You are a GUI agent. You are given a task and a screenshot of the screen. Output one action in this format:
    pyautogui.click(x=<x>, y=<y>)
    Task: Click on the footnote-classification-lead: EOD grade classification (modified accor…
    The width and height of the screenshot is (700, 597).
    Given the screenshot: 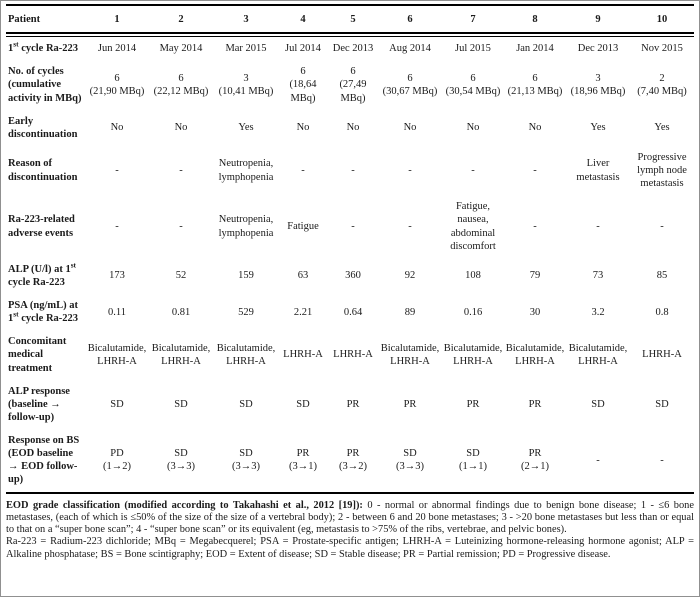 What is the action you would take?
    pyautogui.click(x=184, y=505)
    